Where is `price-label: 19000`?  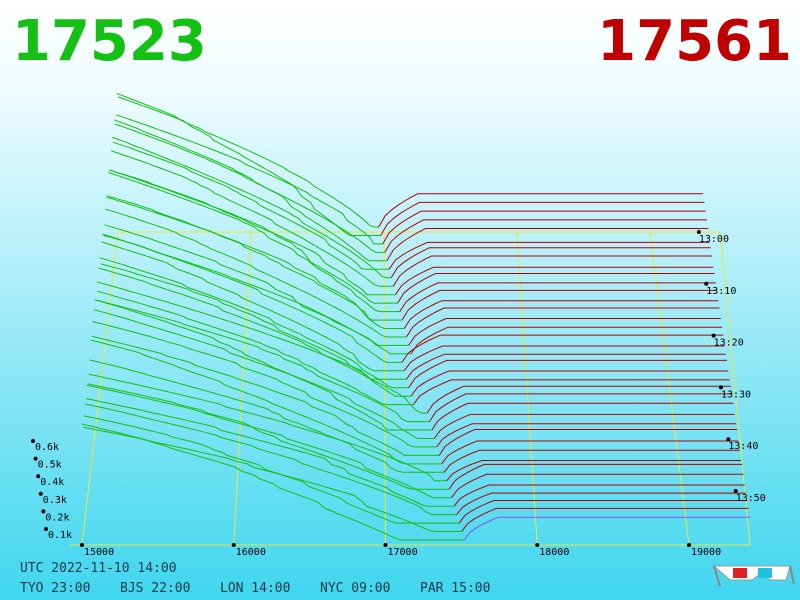 price-label: 19000 is located at coordinates (706, 552).